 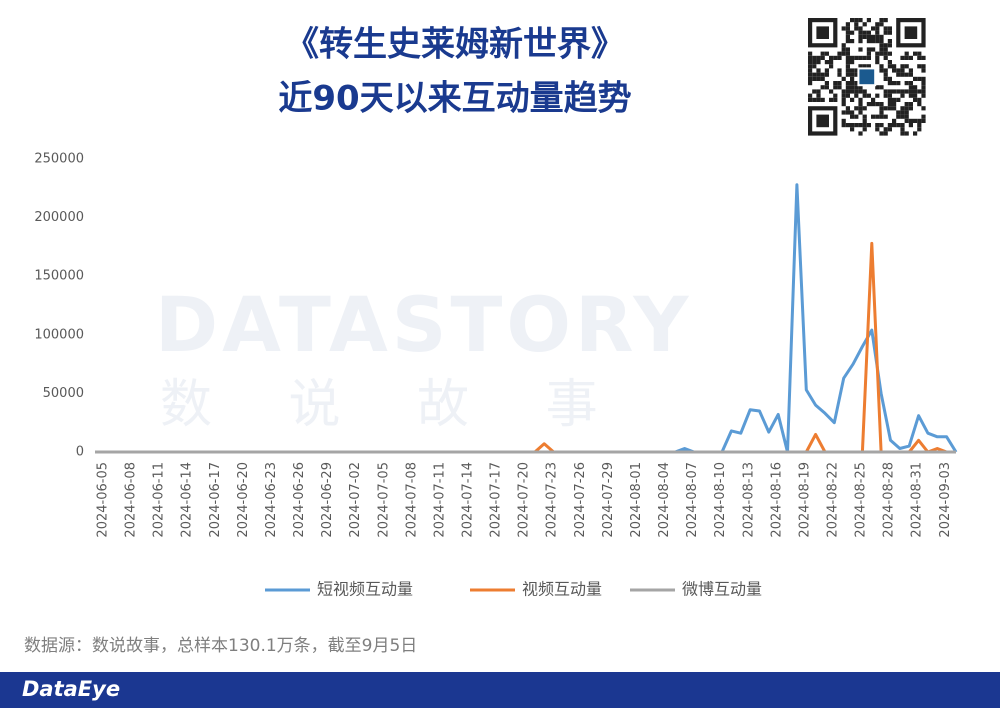 What do you see at coordinates (383, 500) in the screenshot?
I see `x-tick-label: 2024-07-05` at bounding box center [383, 500].